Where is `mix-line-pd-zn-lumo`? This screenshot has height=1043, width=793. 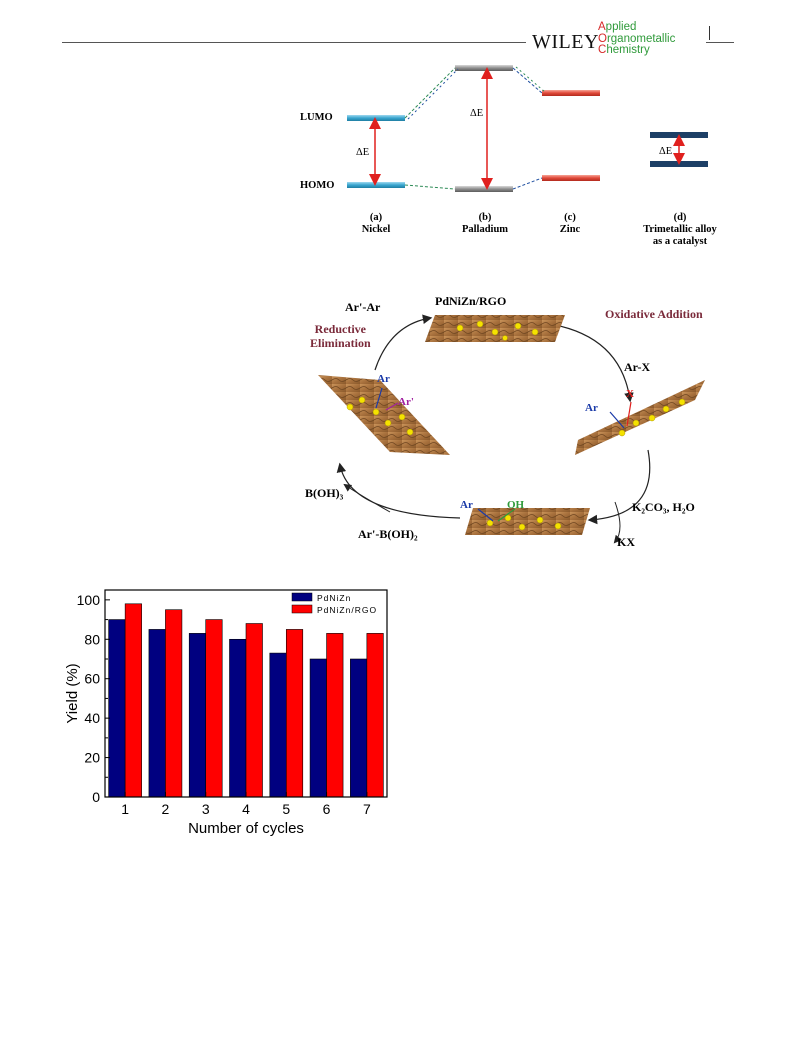
mix-line-pd-zn-lumo is located at coordinates (527, 80).